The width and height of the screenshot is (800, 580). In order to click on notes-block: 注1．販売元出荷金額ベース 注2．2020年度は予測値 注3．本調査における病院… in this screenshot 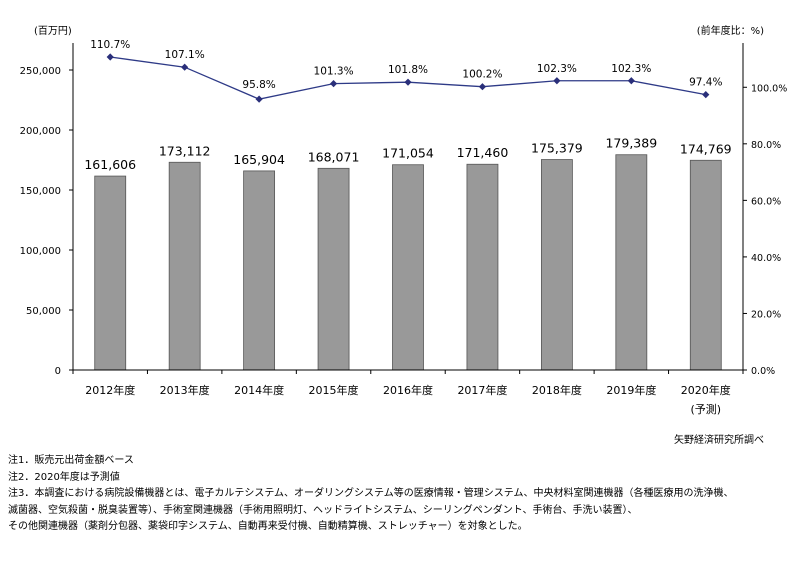, I will do `click(370, 494)`.